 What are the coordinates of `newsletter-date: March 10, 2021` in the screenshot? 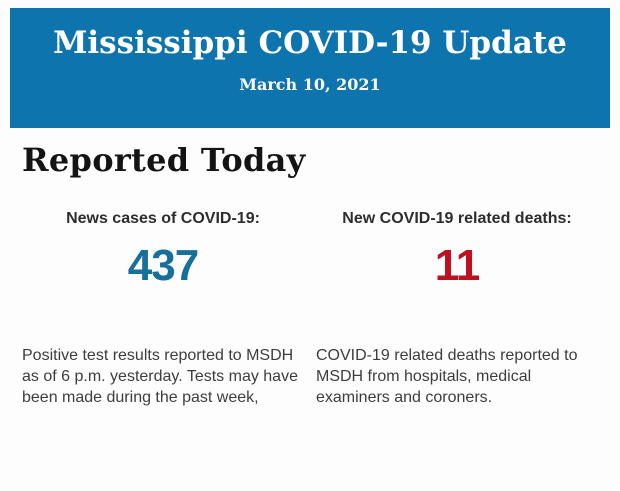 It's located at (310, 84).